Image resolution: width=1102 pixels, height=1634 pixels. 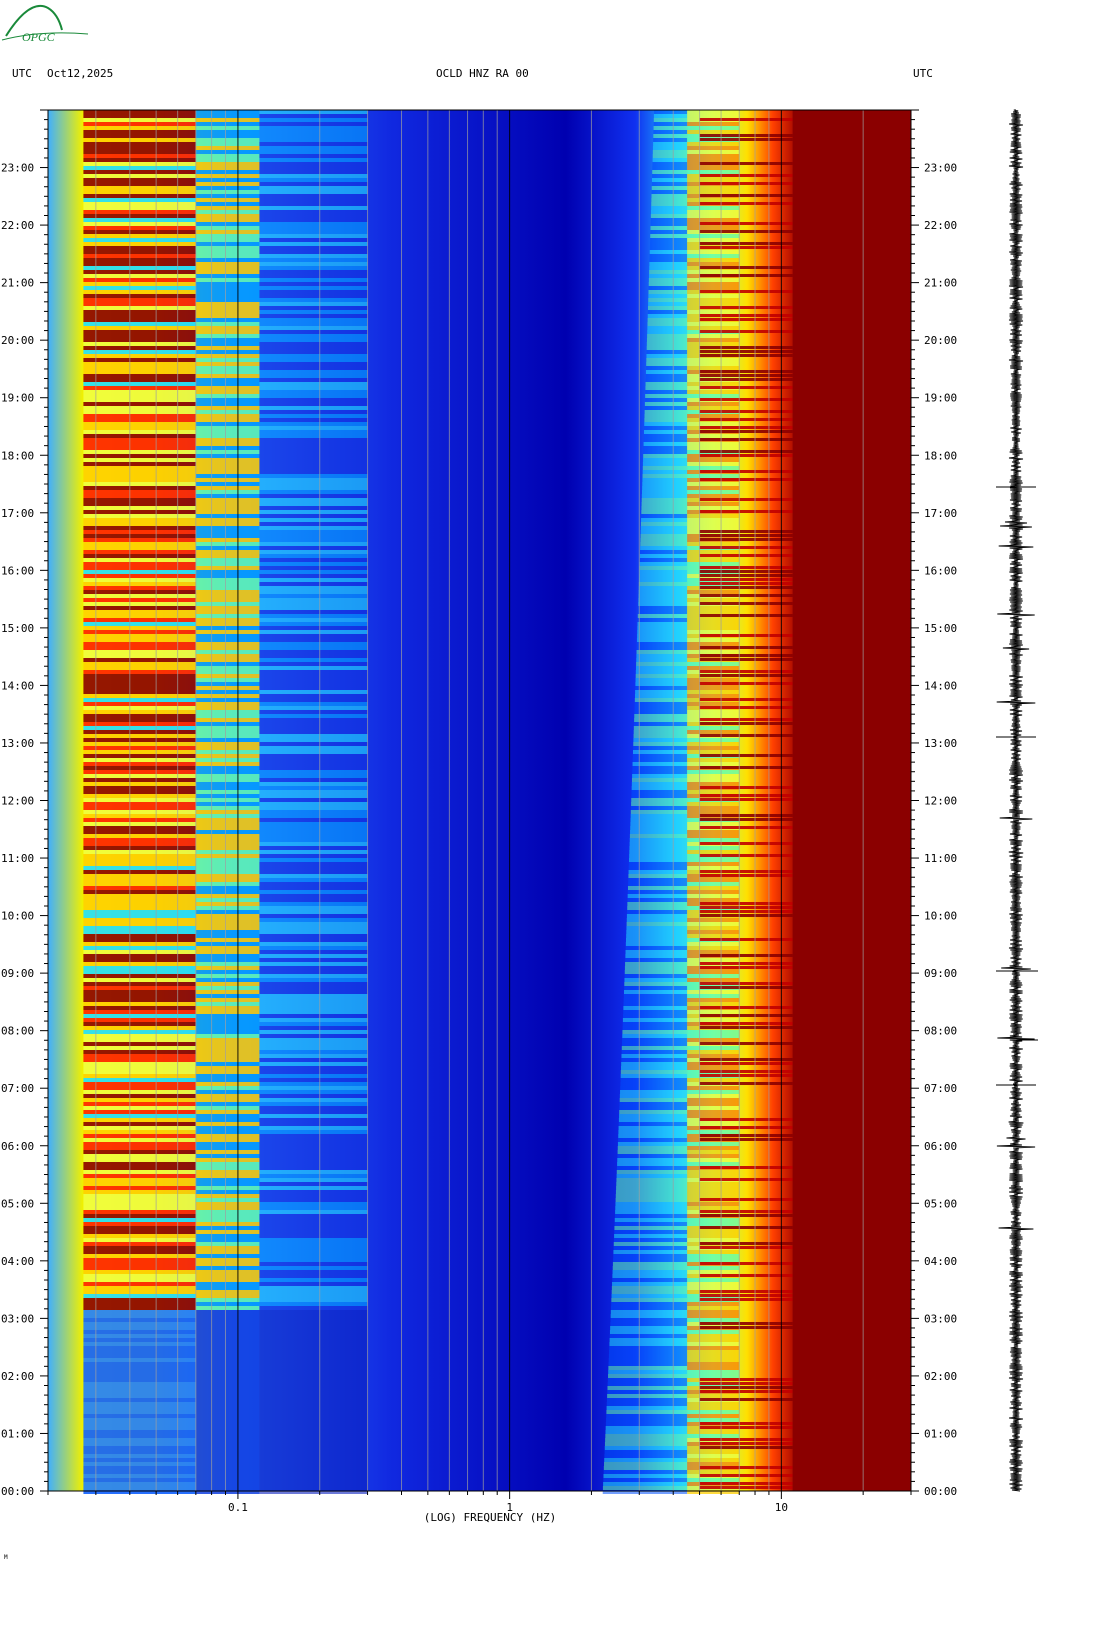 I want to click on y-tick-label-left: 14:00, so click(x=17, y=685).